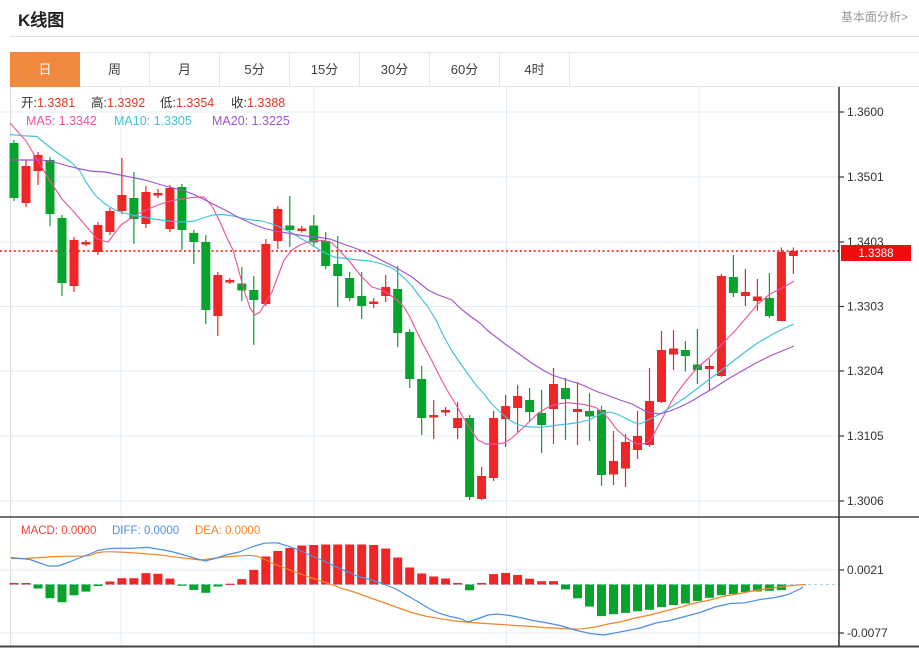  Describe the element at coordinates (865, 112) in the screenshot. I see `svg-text: 1.3600` at that location.